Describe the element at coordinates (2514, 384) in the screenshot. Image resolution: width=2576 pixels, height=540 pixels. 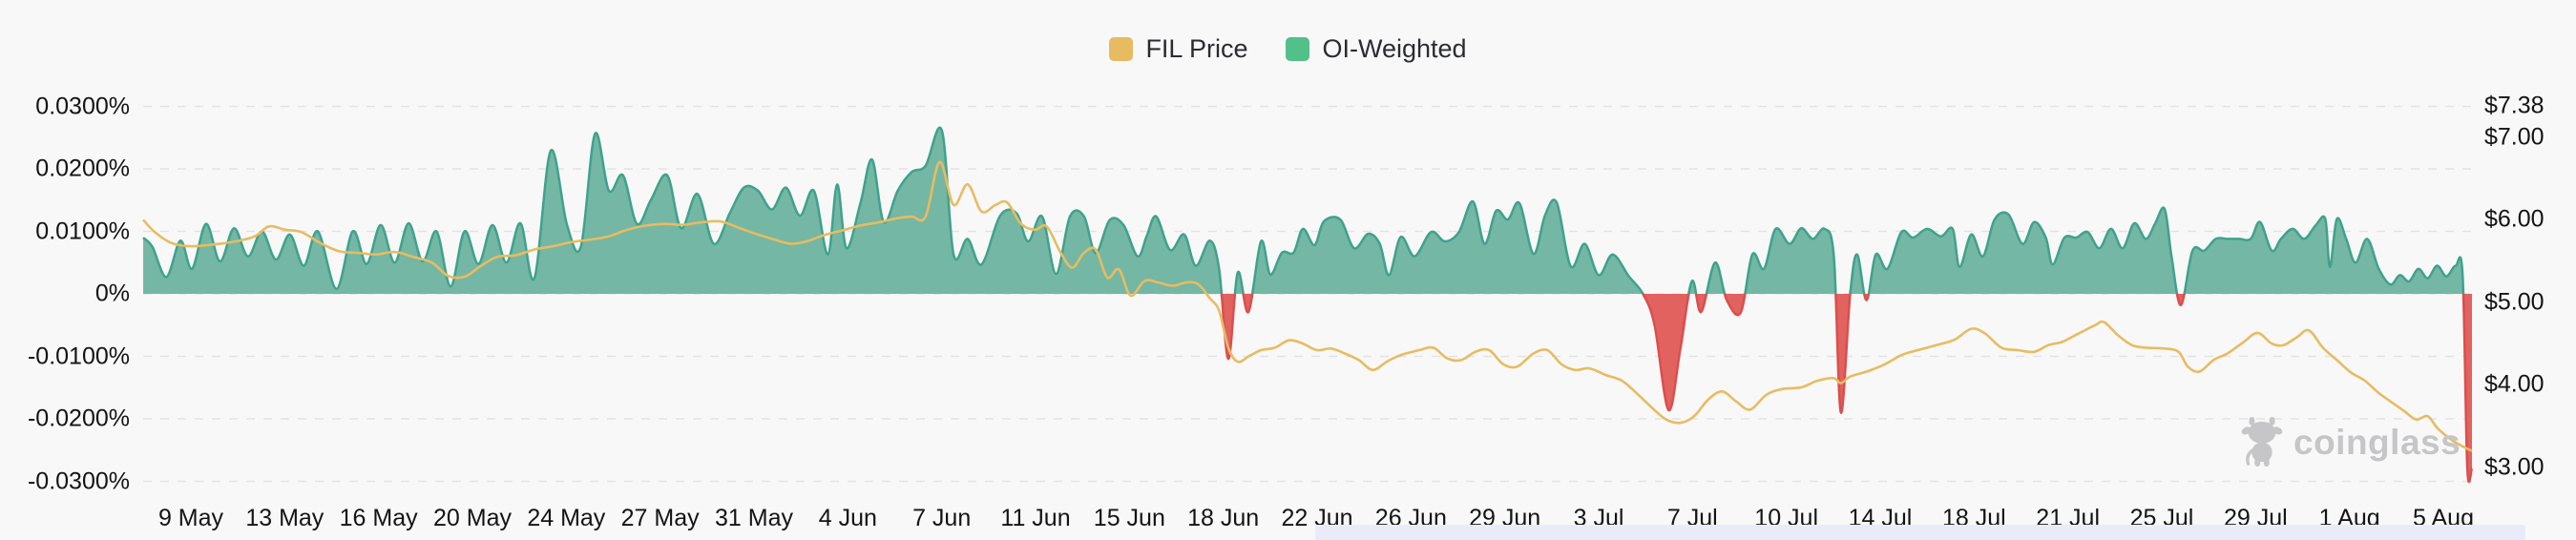
I see `y-axis-label-right: $4.00` at that location.